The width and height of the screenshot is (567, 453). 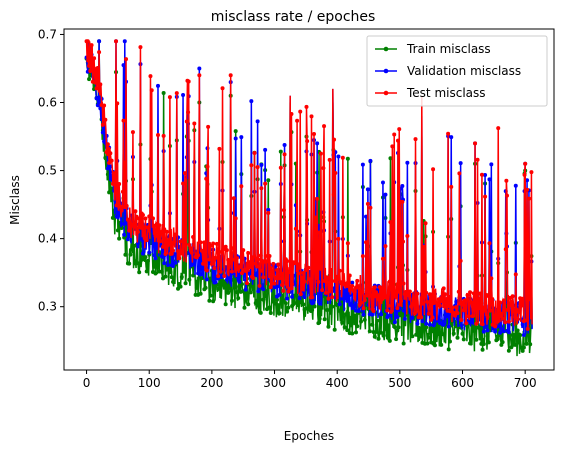 What do you see at coordinates (47, 34) in the screenshot?
I see `y-tick-label: 0.7` at bounding box center [47, 34].